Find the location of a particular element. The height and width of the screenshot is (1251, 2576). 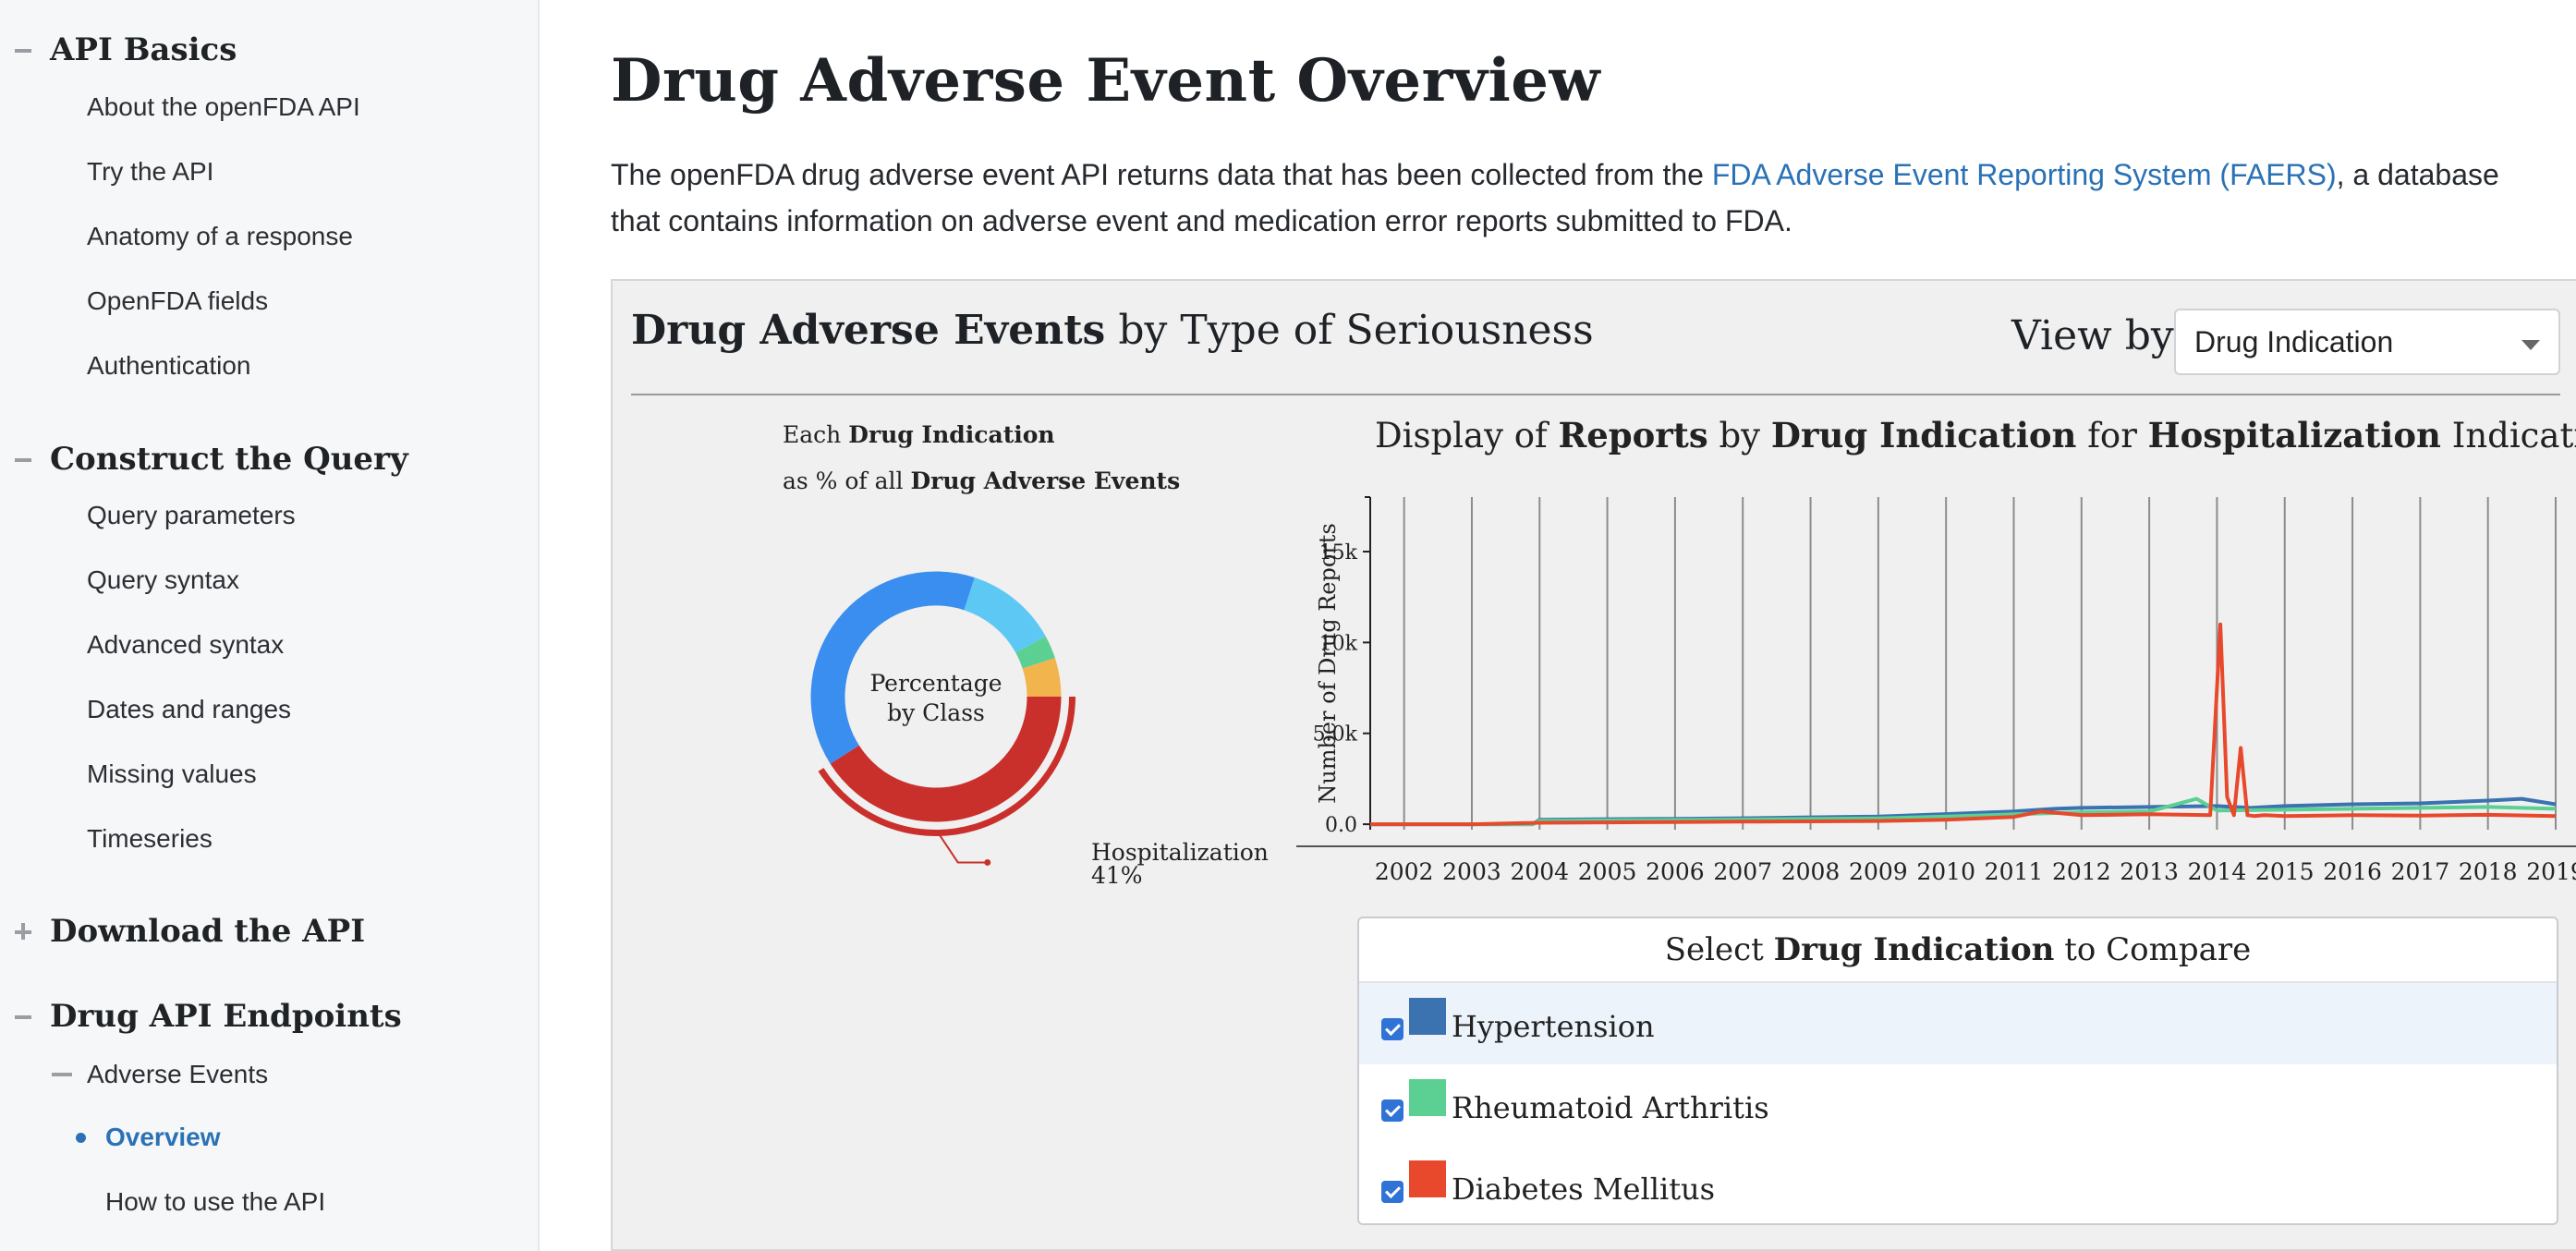

sidebar-item-how-to-use: How to use the API is located at coordinates (215, 1201).